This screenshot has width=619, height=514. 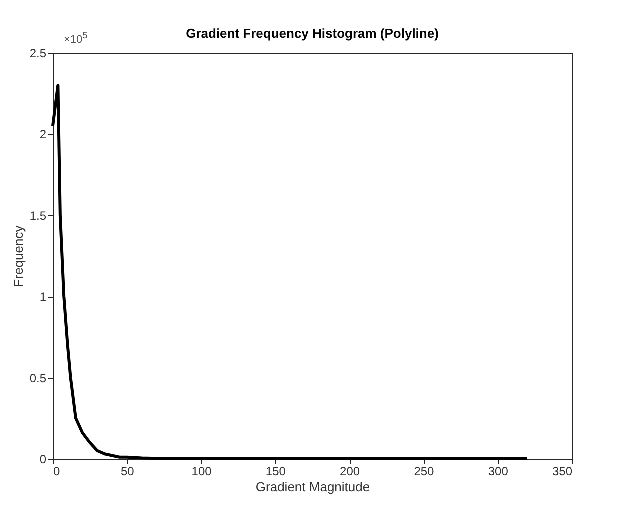 I want to click on y-tick-label: 1, so click(x=43, y=297).